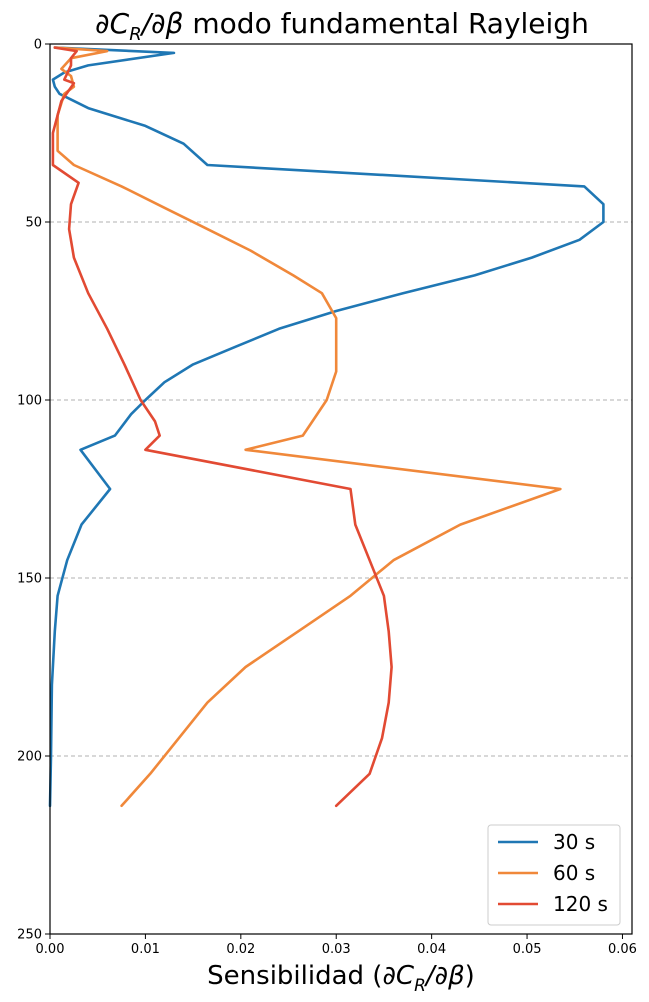 The height and width of the screenshot is (1002, 649). I want to click on x-tick-label: 0.05, so click(527, 949).